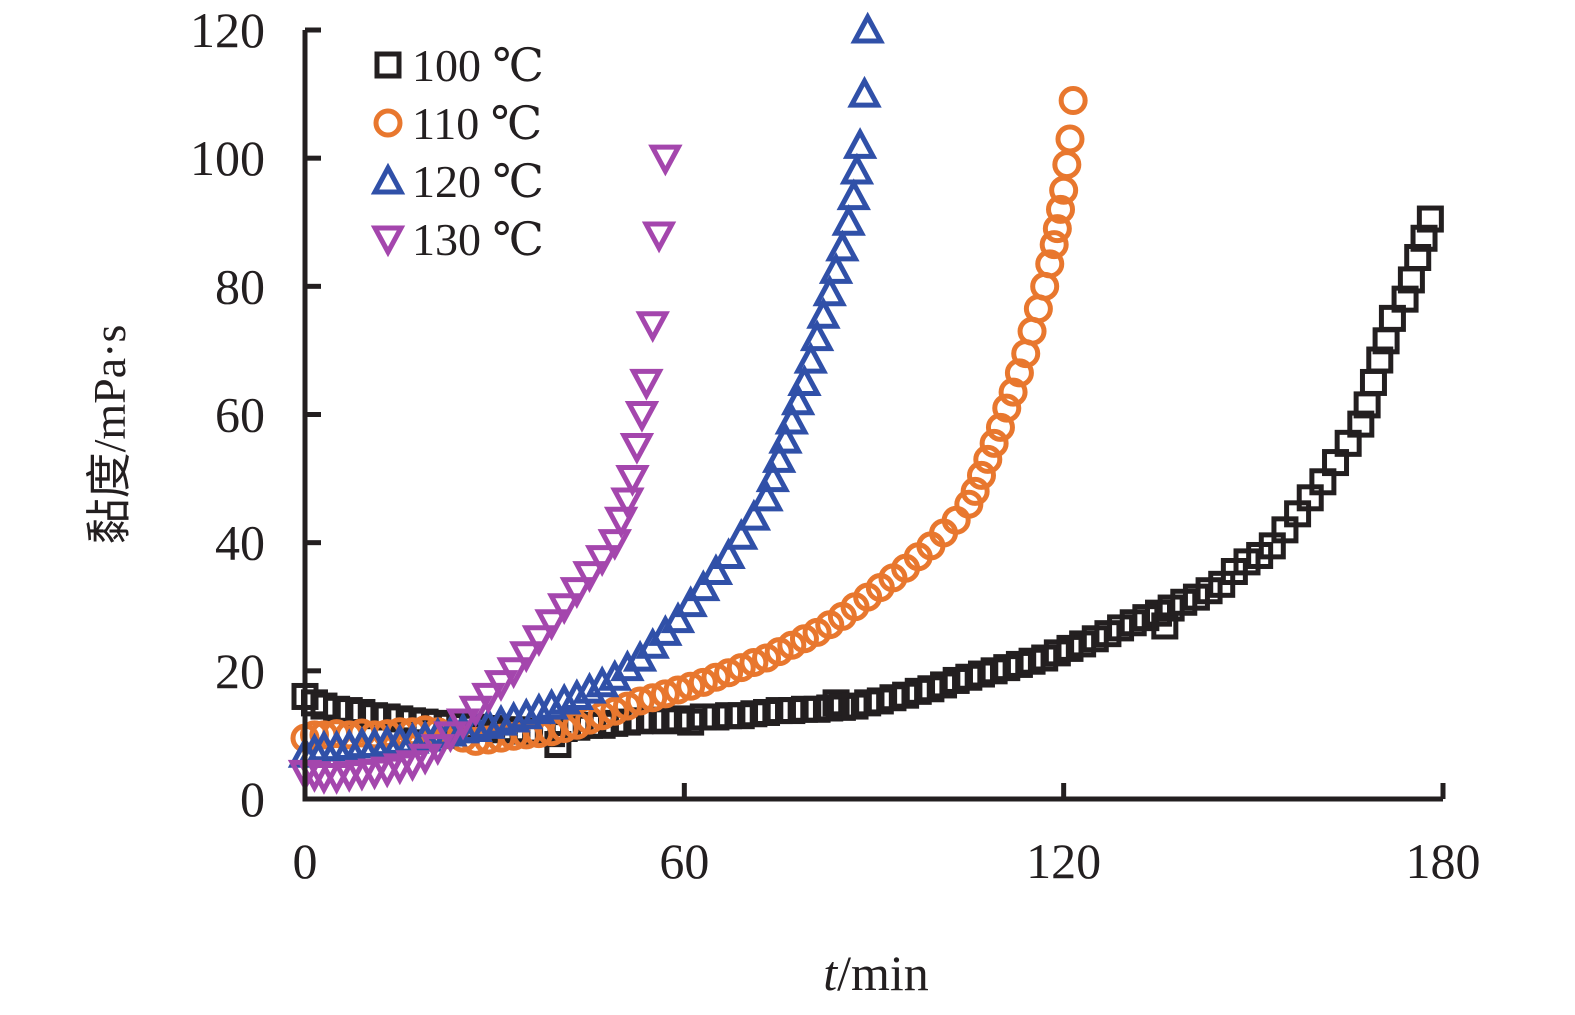 The image size is (1575, 1015). What do you see at coordinates (830, 973) in the screenshot?
I see `x-axis-title-italic: t` at bounding box center [830, 973].